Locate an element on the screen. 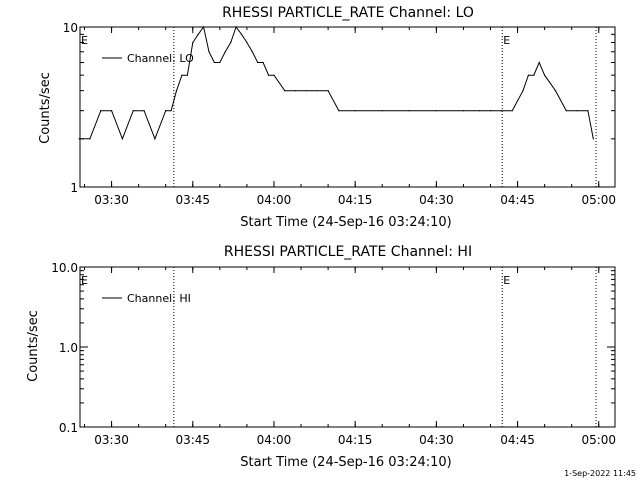 The image size is (640, 480). legend-label: Channel: LO is located at coordinates (160, 58).